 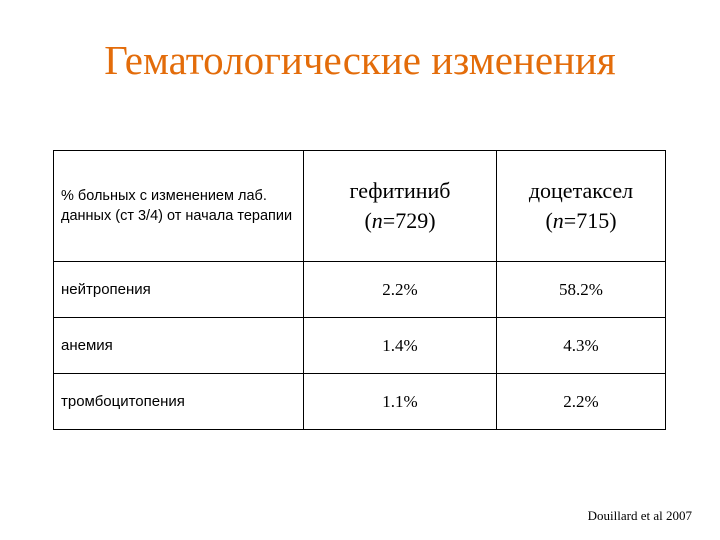 What do you see at coordinates (178, 345) in the screenshot?
I see `row-label: анемия` at bounding box center [178, 345].